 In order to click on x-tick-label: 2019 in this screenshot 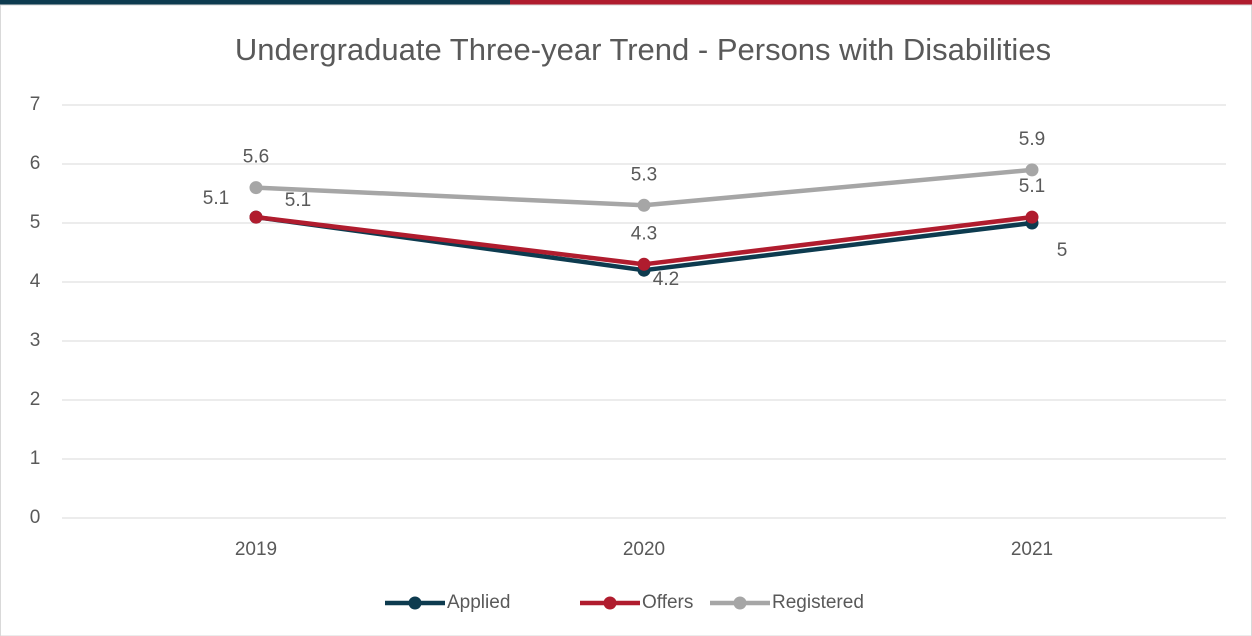, I will do `click(256, 549)`.